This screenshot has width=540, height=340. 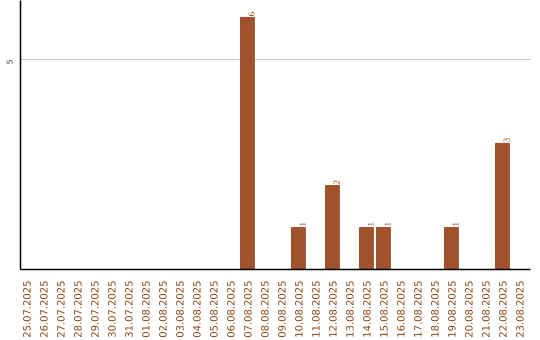 What do you see at coordinates (164, 309) in the screenshot?
I see `x-tick-label: 02.08.2025` at bounding box center [164, 309].